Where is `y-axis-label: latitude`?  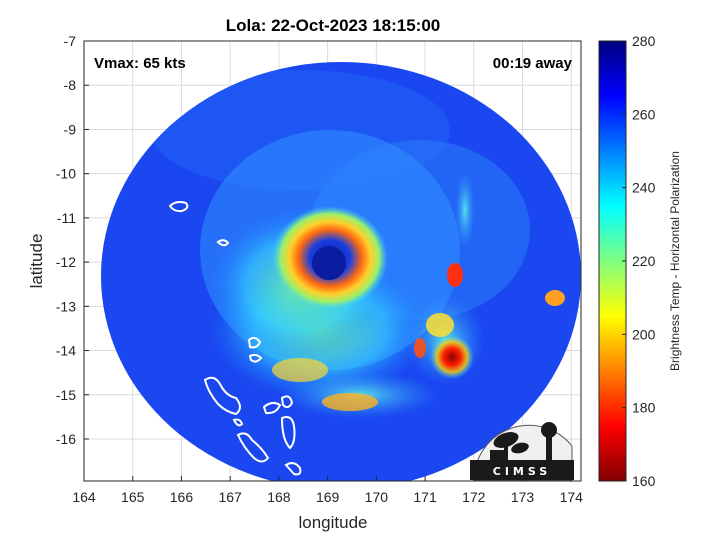 y-axis-label: latitude is located at coordinates (36, 261).